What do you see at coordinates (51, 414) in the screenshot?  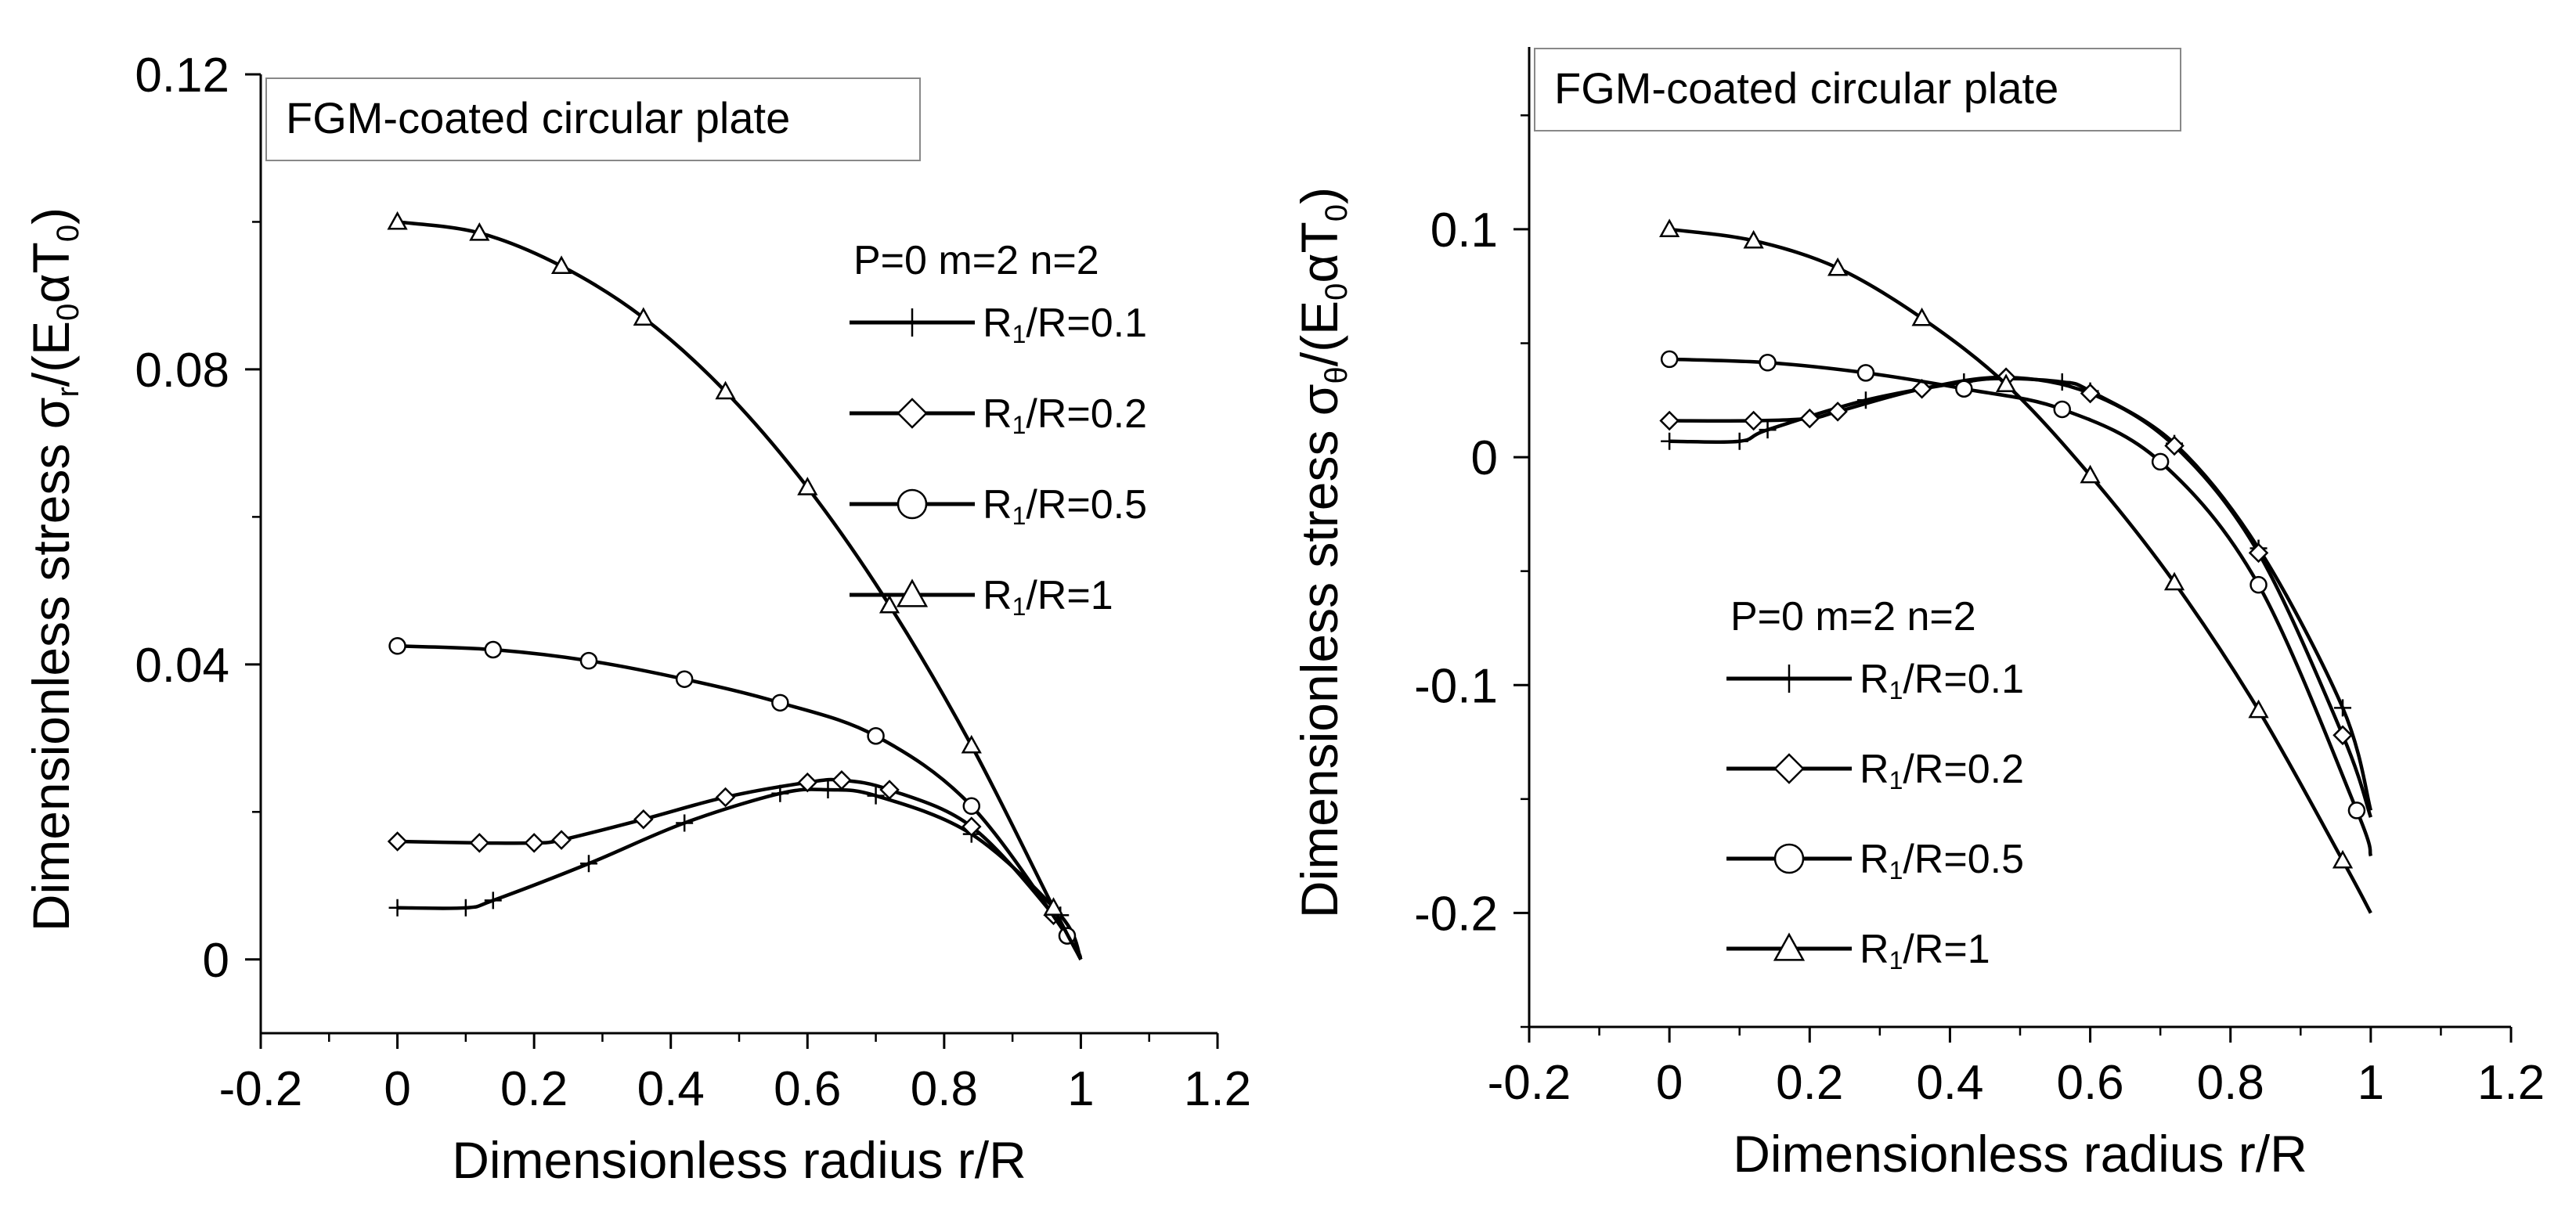 I see `y-label-sigma: σ` at bounding box center [51, 414].